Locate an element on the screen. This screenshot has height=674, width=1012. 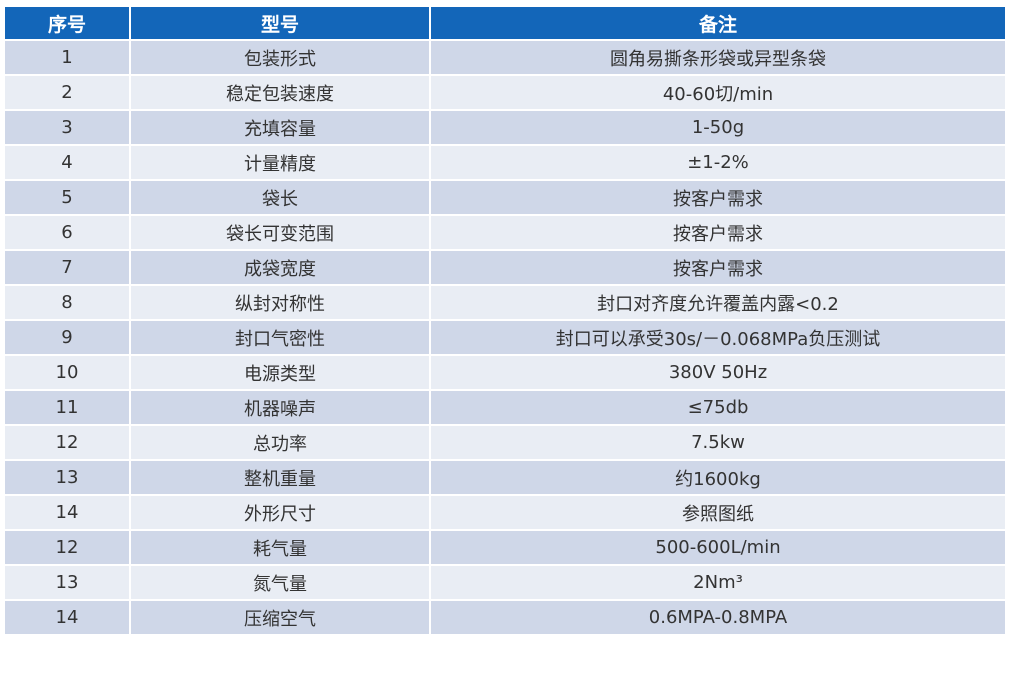
row-remark-cell: 封口可以承受30s/－0.068MPa负压测试 is located at coordinates (717, 338).